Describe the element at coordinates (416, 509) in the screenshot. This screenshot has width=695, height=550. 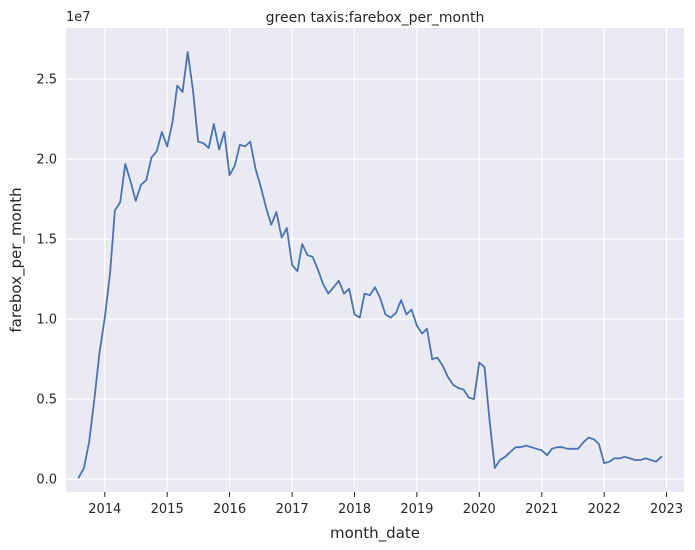
I see `x-tick-label: 2019` at that location.